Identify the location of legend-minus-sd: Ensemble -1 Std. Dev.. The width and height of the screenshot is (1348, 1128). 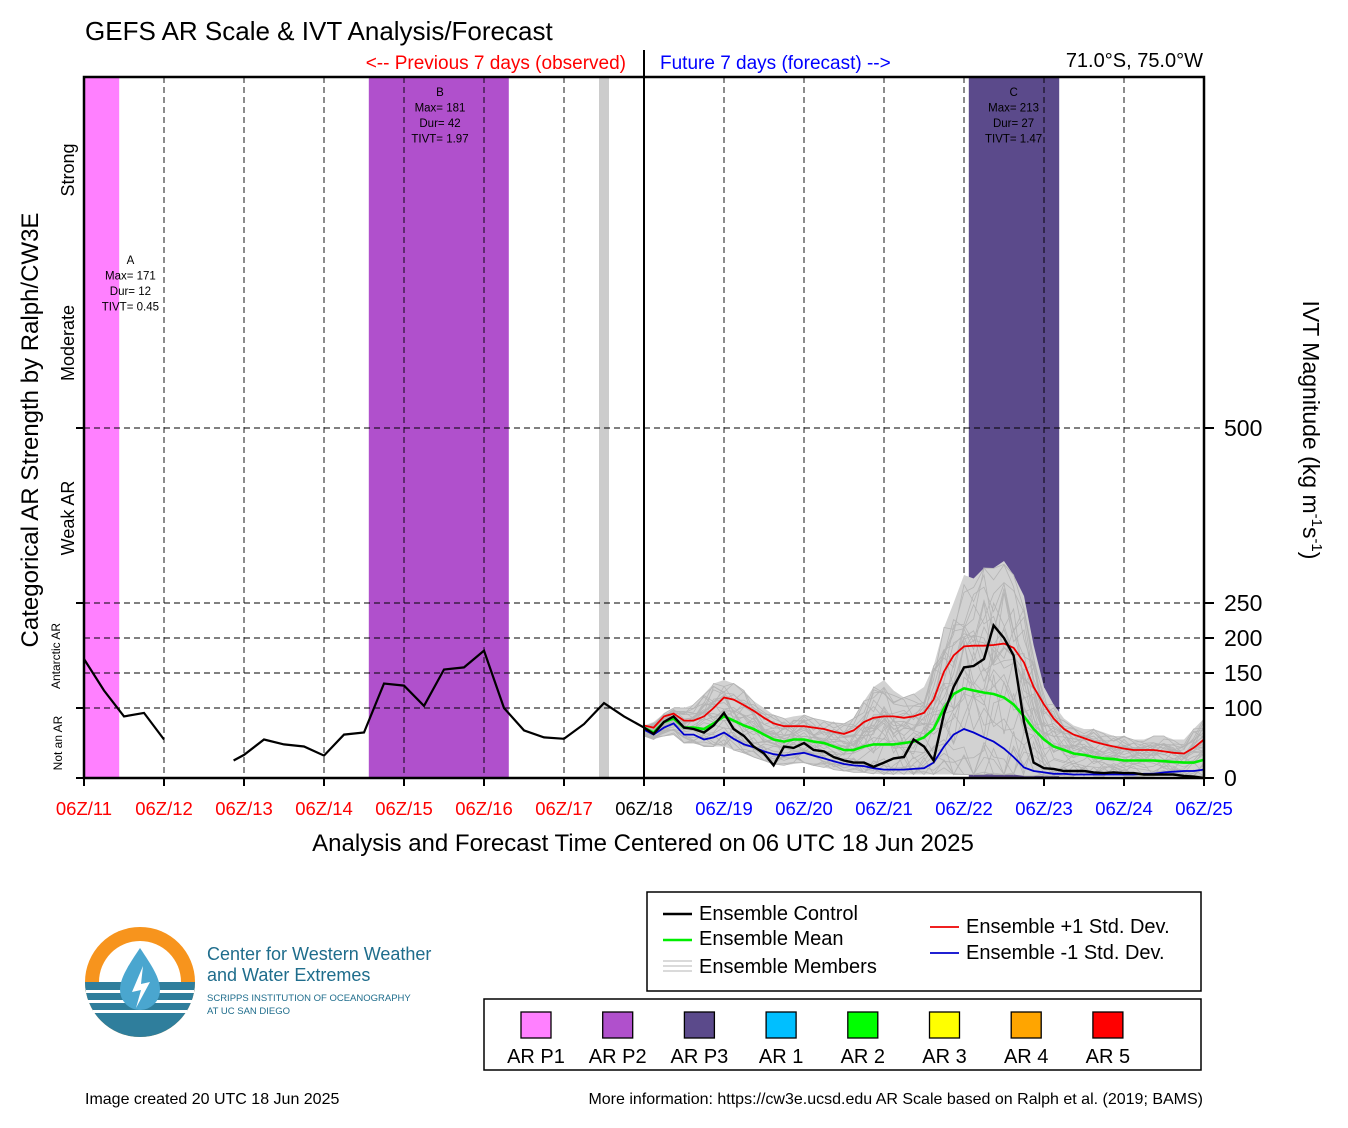
(1065, 953).